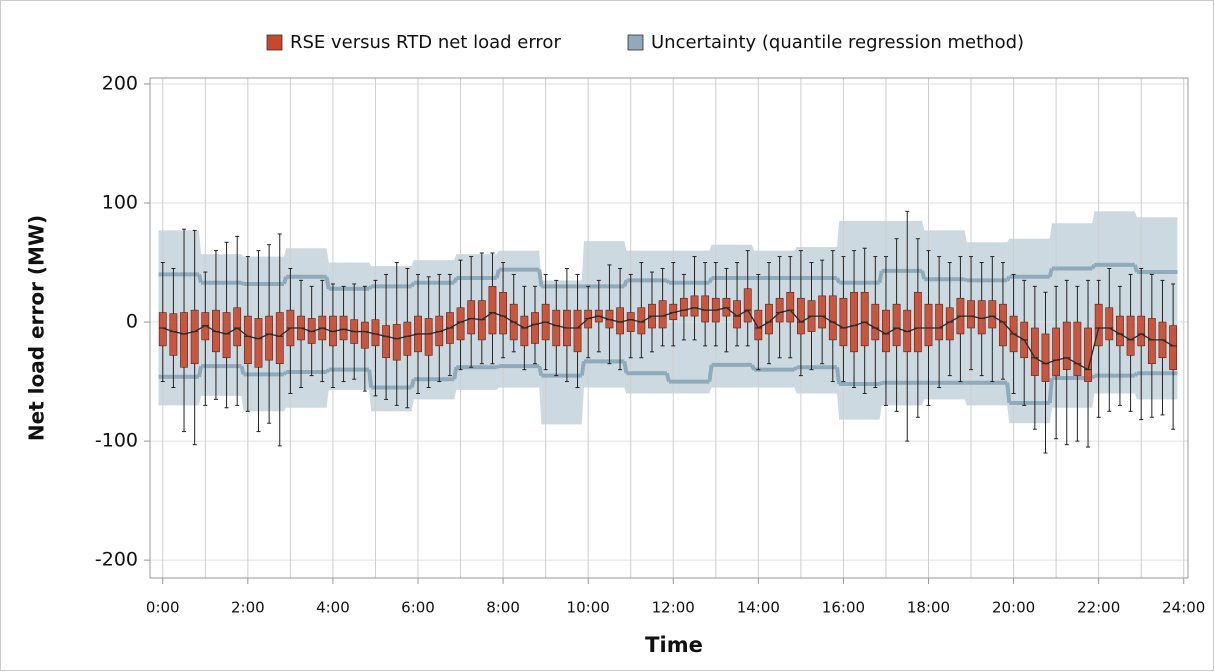  Describe the element at coordinates (132, 322) in the screenshot. I see `y-tick-label: 0` at that location.